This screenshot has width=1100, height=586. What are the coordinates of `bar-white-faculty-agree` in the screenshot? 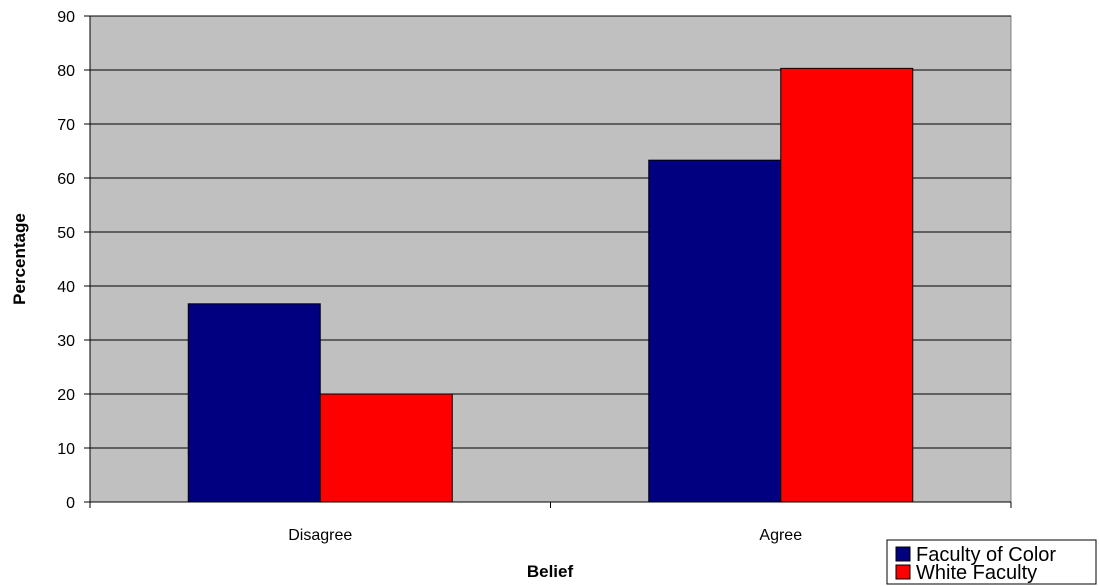 It's located at (847, 285).